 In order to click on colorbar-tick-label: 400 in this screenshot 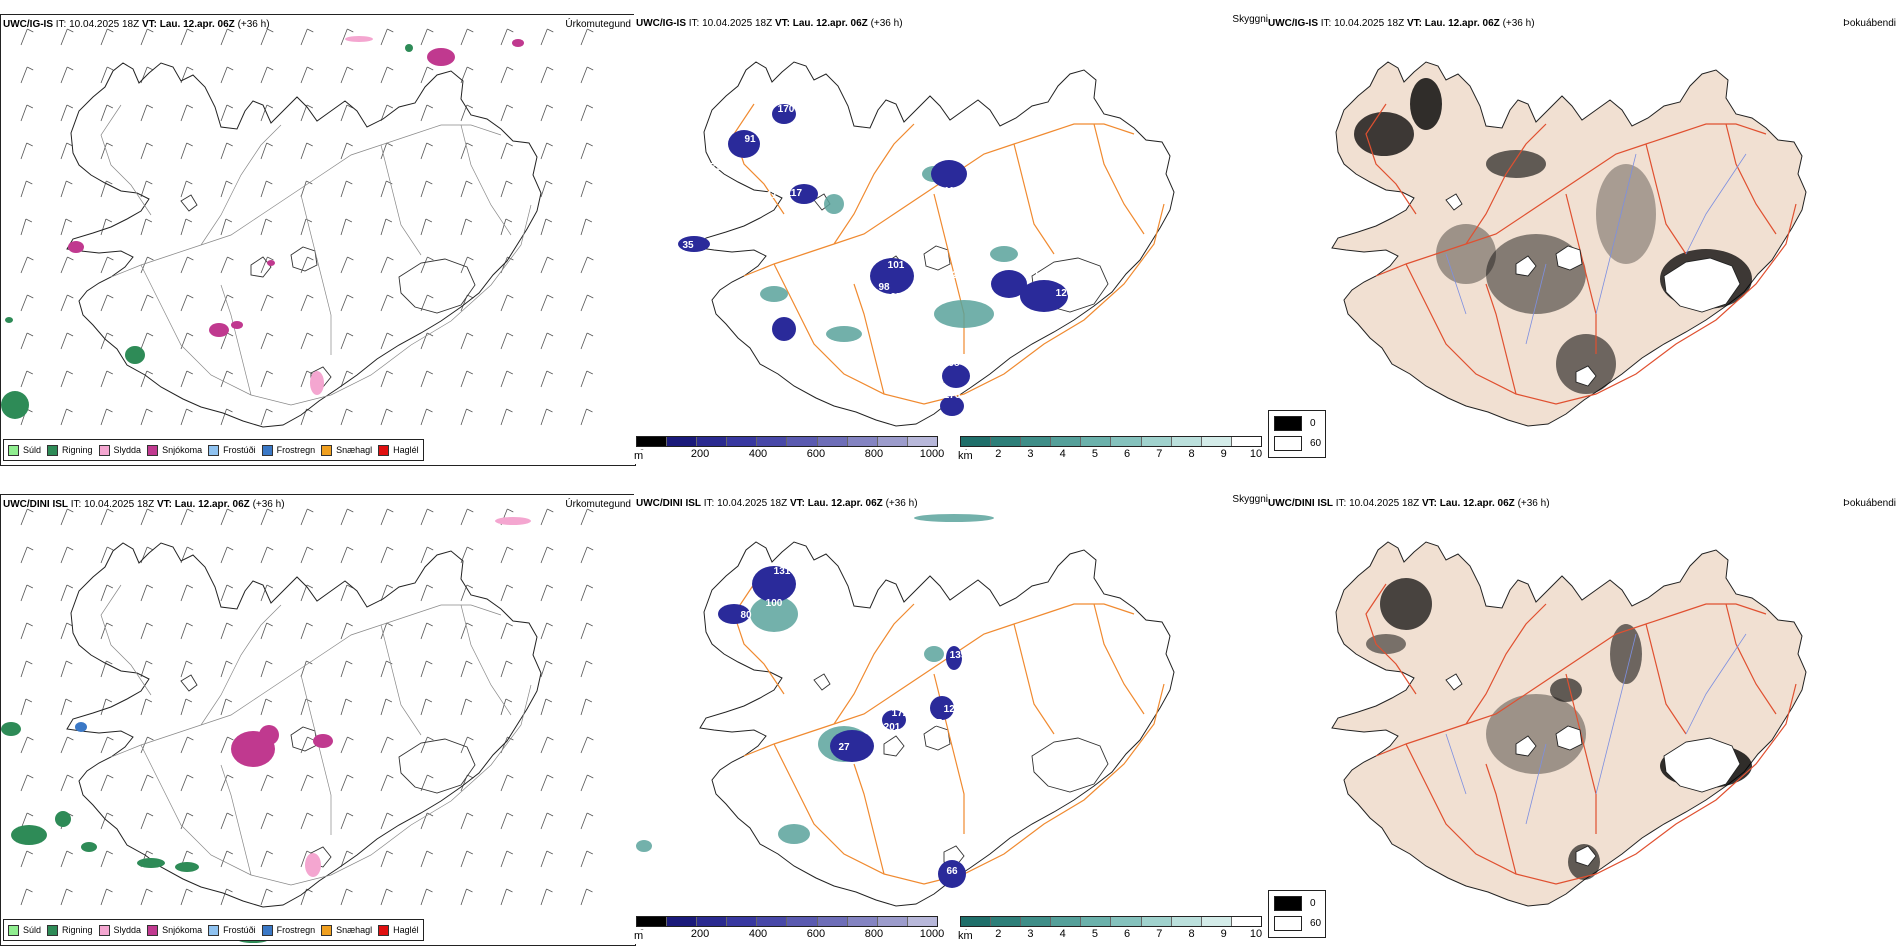, I will do `click(758, 454)`.